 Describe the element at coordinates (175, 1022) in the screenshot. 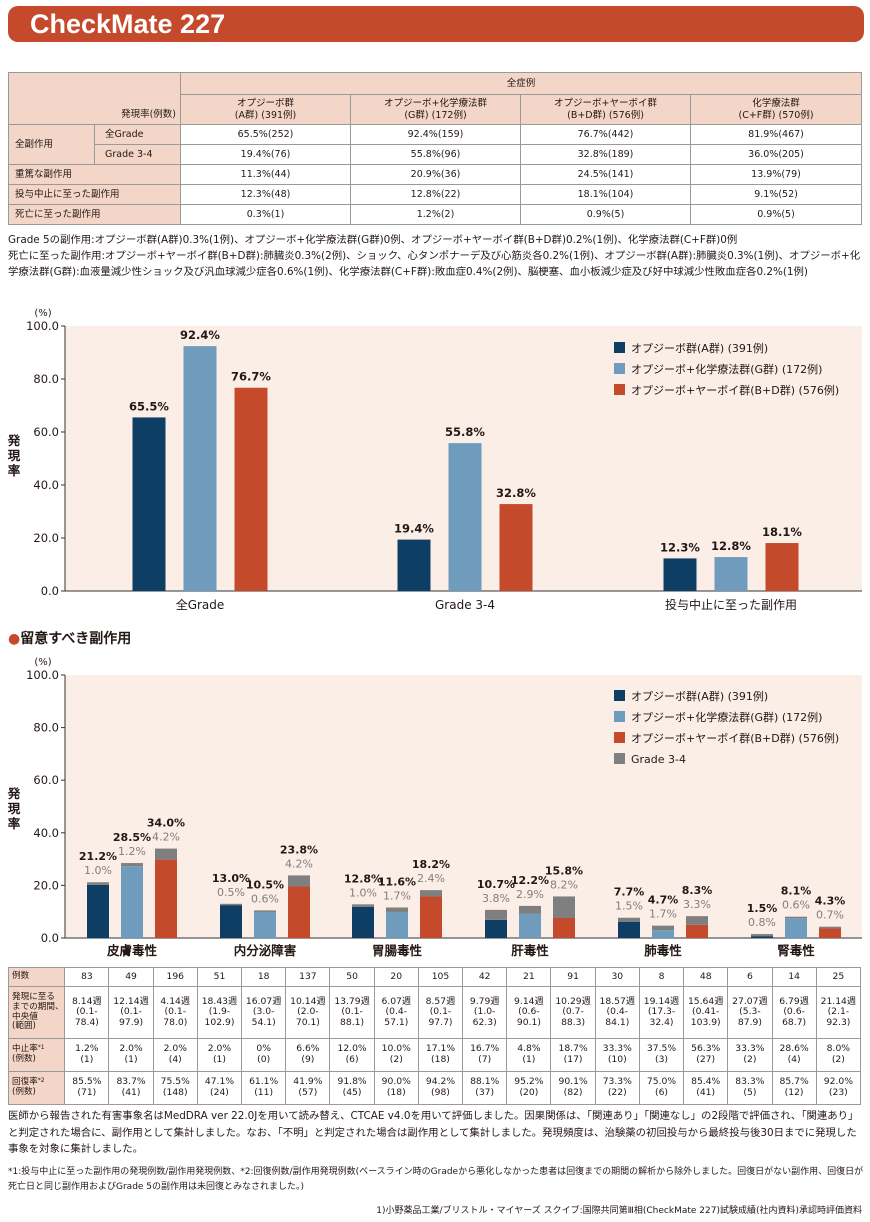

I see `stats-cell-line: 78.0)` at that location.